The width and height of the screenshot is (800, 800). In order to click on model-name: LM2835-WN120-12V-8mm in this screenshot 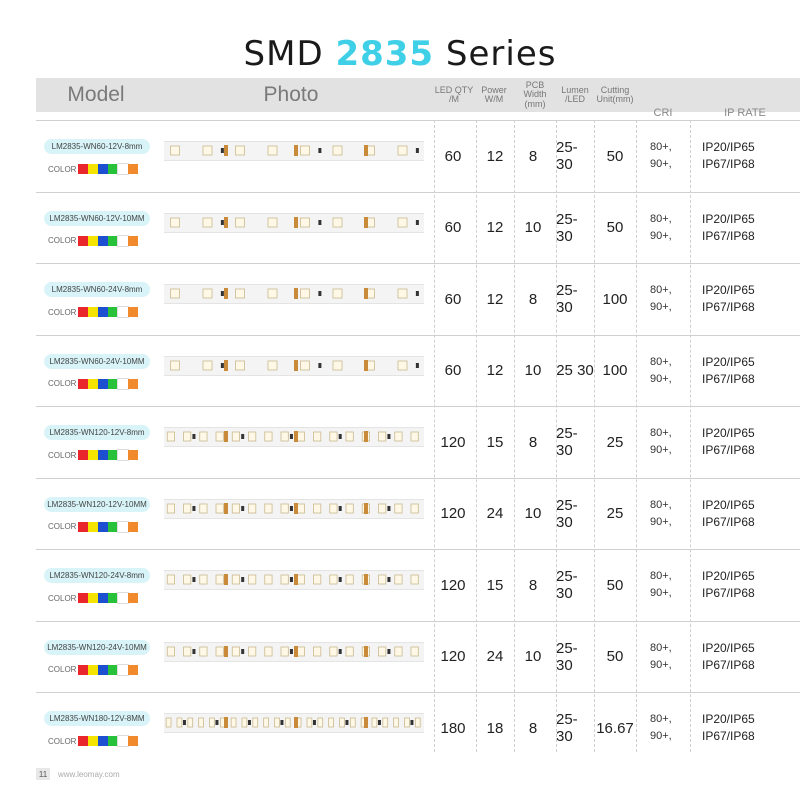, I will do `click(97, 432)`.